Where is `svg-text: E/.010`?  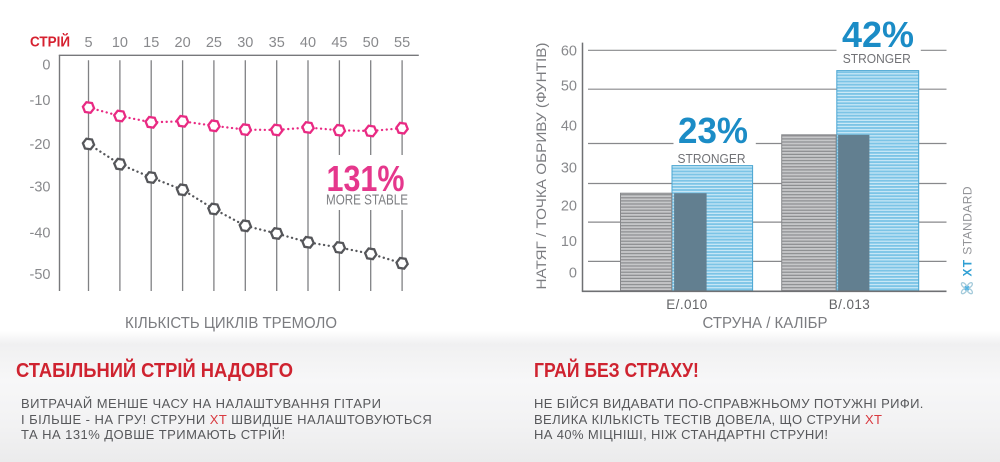
svg-text: E/.010 is located at coordinates (686, 304).